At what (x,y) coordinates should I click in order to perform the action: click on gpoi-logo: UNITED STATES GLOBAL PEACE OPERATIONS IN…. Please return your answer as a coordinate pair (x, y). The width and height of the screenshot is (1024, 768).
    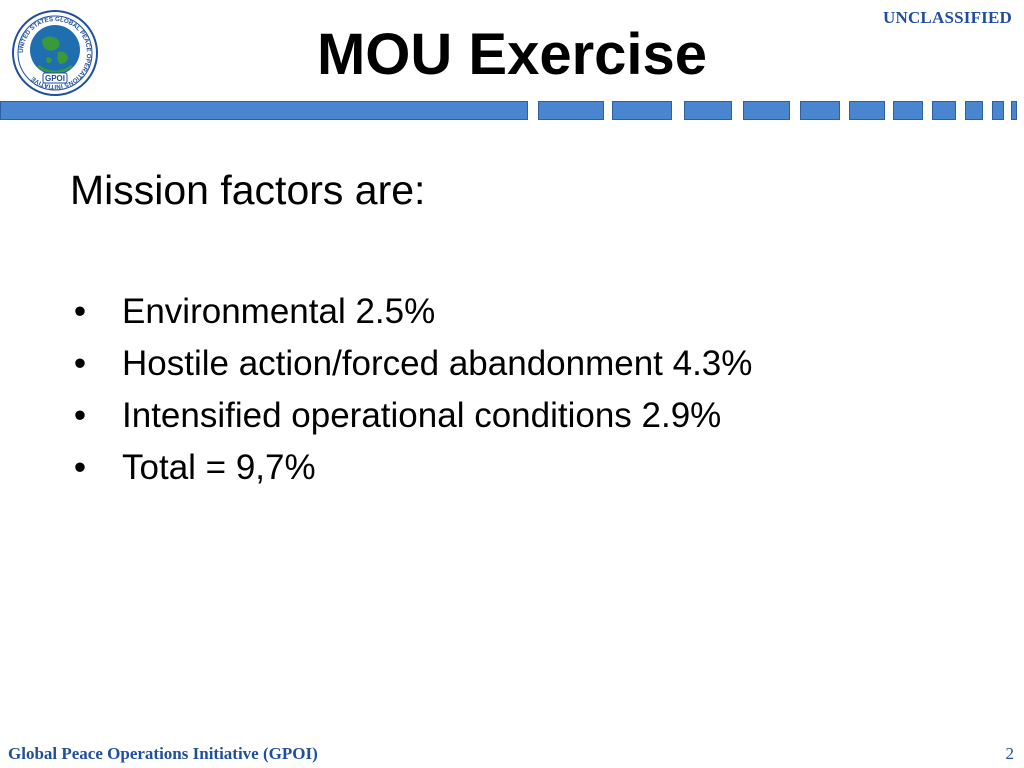
    Looking at the image, I should click on (55, 53).